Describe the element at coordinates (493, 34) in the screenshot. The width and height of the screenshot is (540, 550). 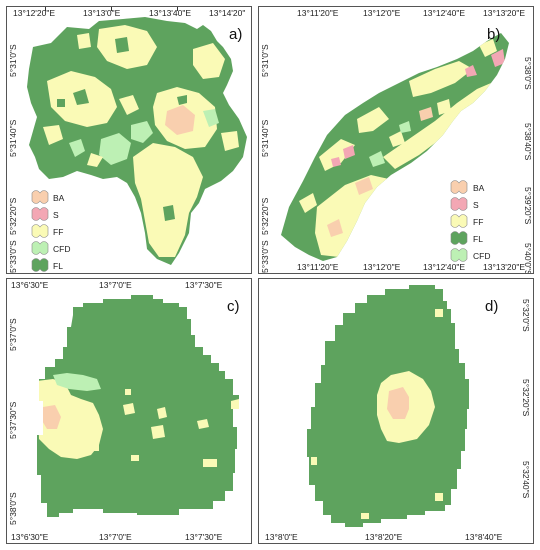
I see `panel-b-label: b)` at that location.